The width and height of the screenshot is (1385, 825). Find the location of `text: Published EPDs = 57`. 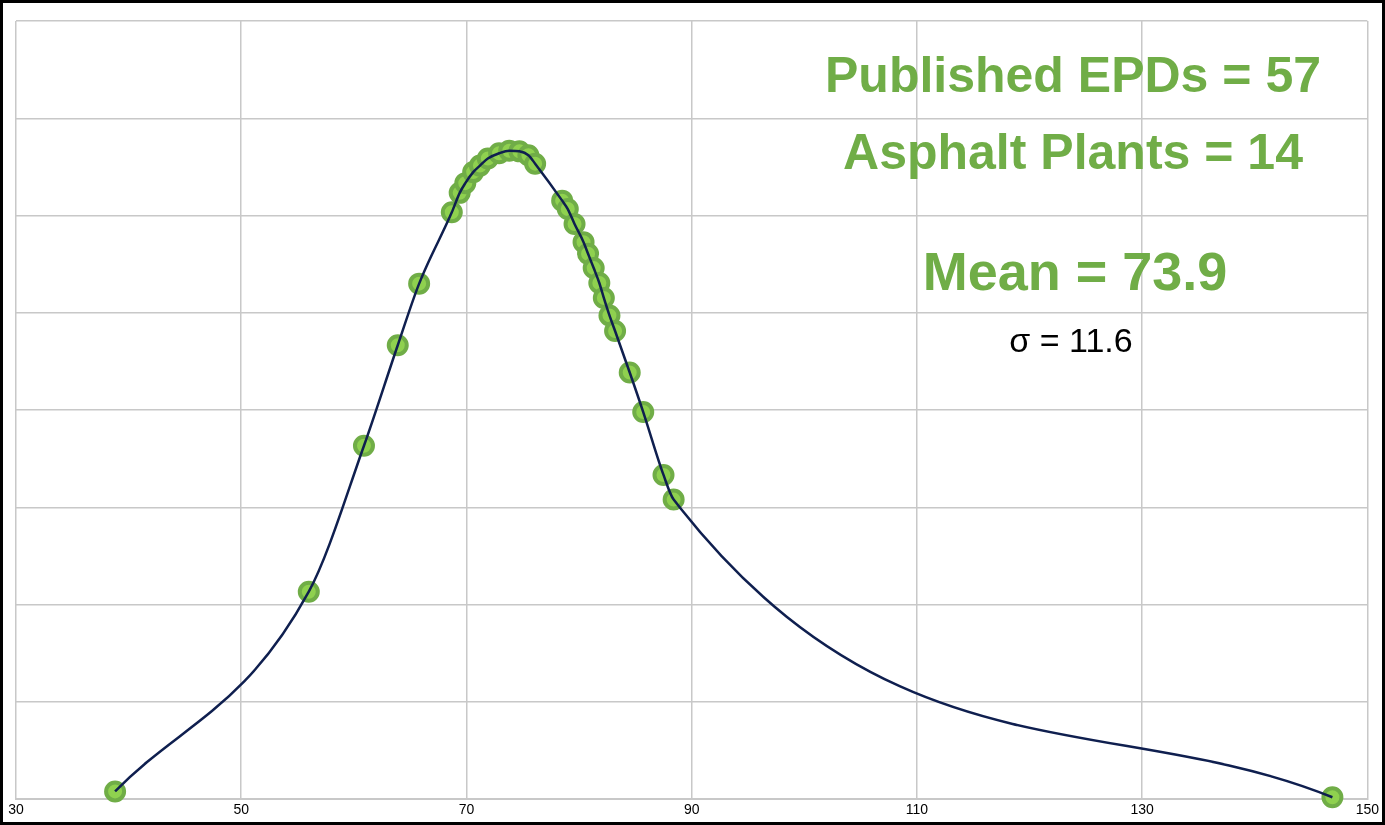

text: Published EPDs = 57 is located at coordinates (1073, 74).